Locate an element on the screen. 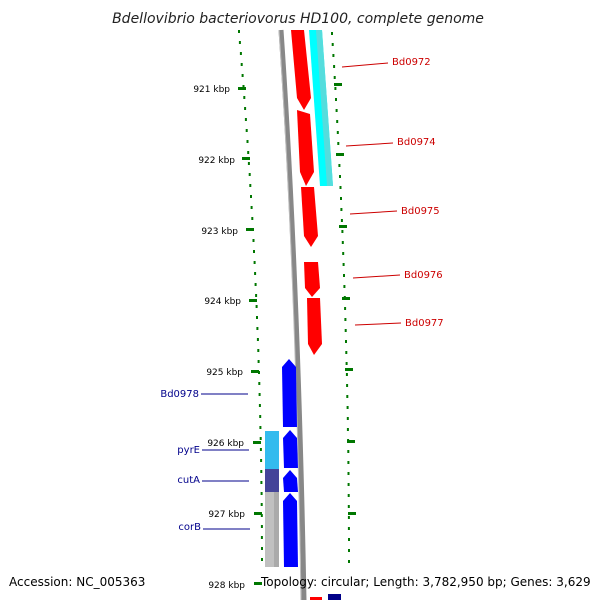 This screenshot has width=600, height=600. tick-label: 922 kbp is located at coordinates (216, 161).